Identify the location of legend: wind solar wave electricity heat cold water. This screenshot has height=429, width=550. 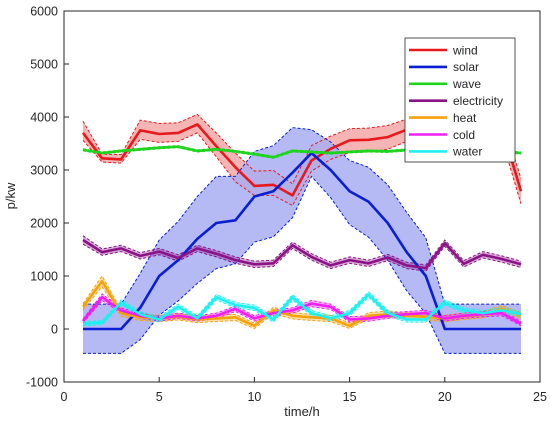
(460, 100).